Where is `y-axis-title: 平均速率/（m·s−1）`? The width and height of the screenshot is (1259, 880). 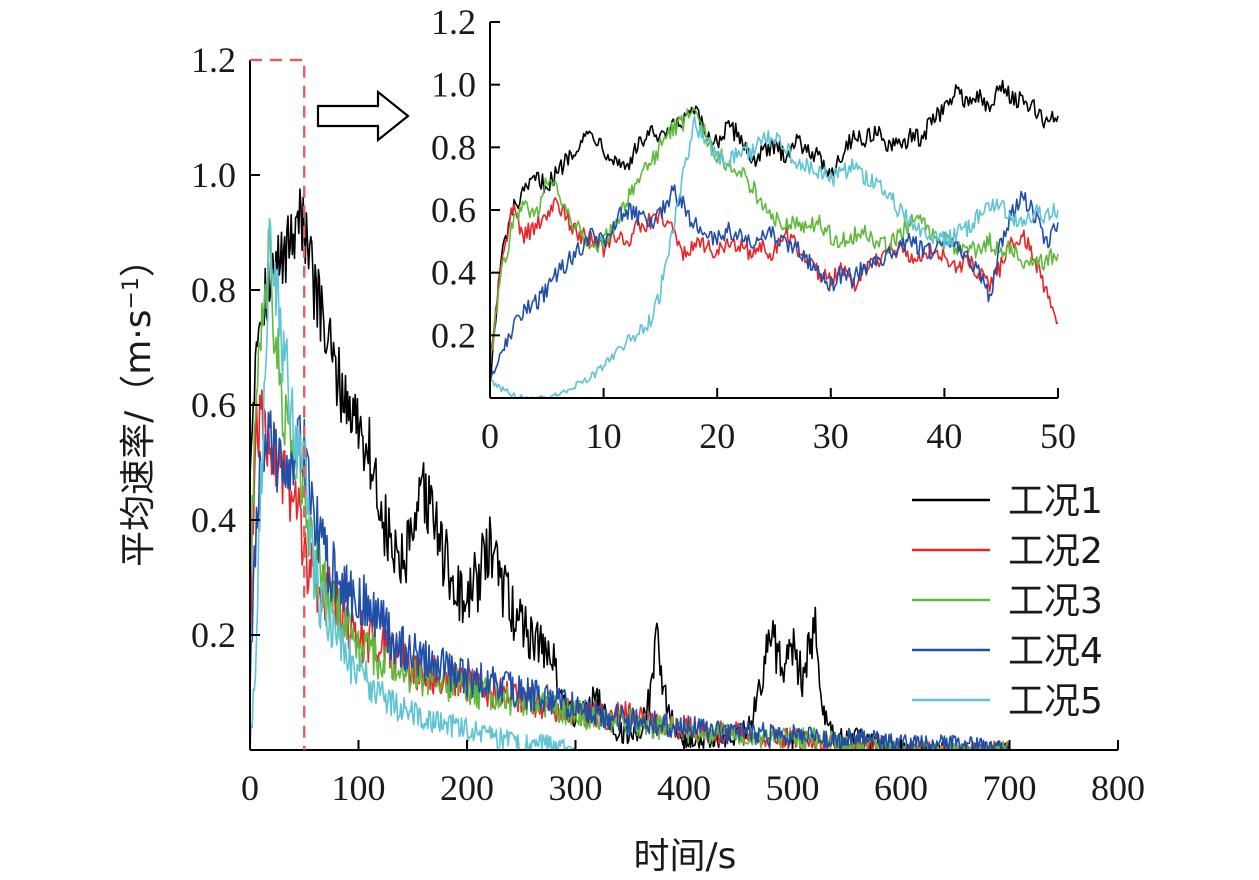
y-axis-title: 平均速率/（m·s−1） is located at coordinates (138, 404).